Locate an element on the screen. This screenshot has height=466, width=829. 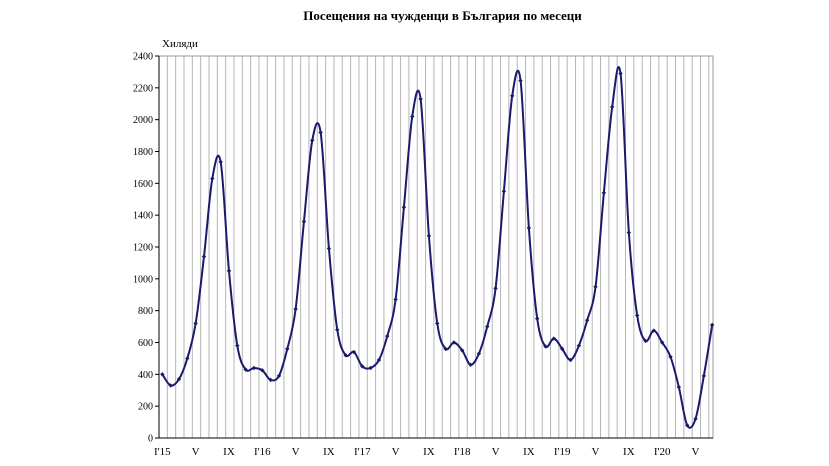
y-tick-label: 800 is located at coordinates (145, 311).